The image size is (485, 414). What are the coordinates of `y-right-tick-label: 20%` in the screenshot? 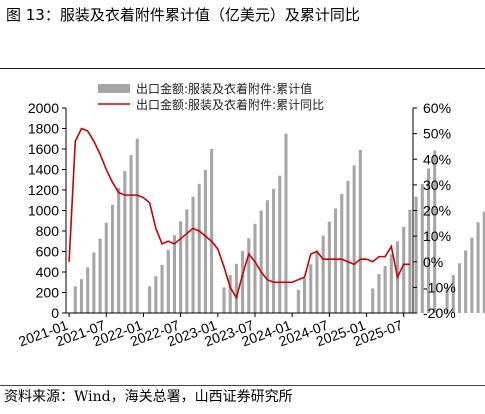 It's located at (437, 211).